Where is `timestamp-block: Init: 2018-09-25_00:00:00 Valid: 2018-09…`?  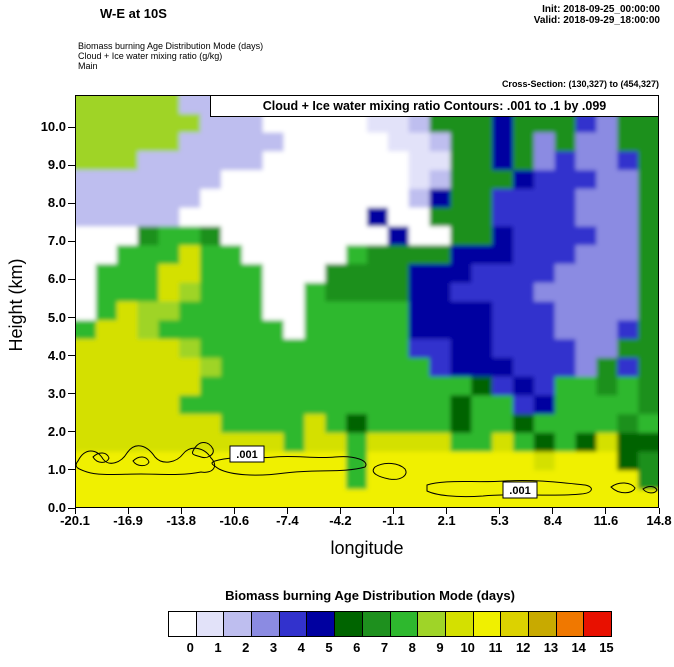 timestamp-block: Init: 2018-09-25_00:00:00 Valid: 2018-09… is located at coordinates (597, 15).